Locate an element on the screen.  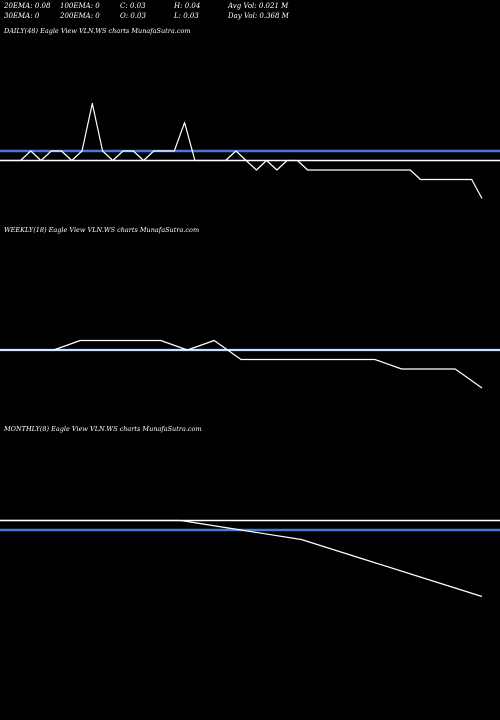
stat-ema20: 20EMA: 0.08 is located at coordinates (27, 6).